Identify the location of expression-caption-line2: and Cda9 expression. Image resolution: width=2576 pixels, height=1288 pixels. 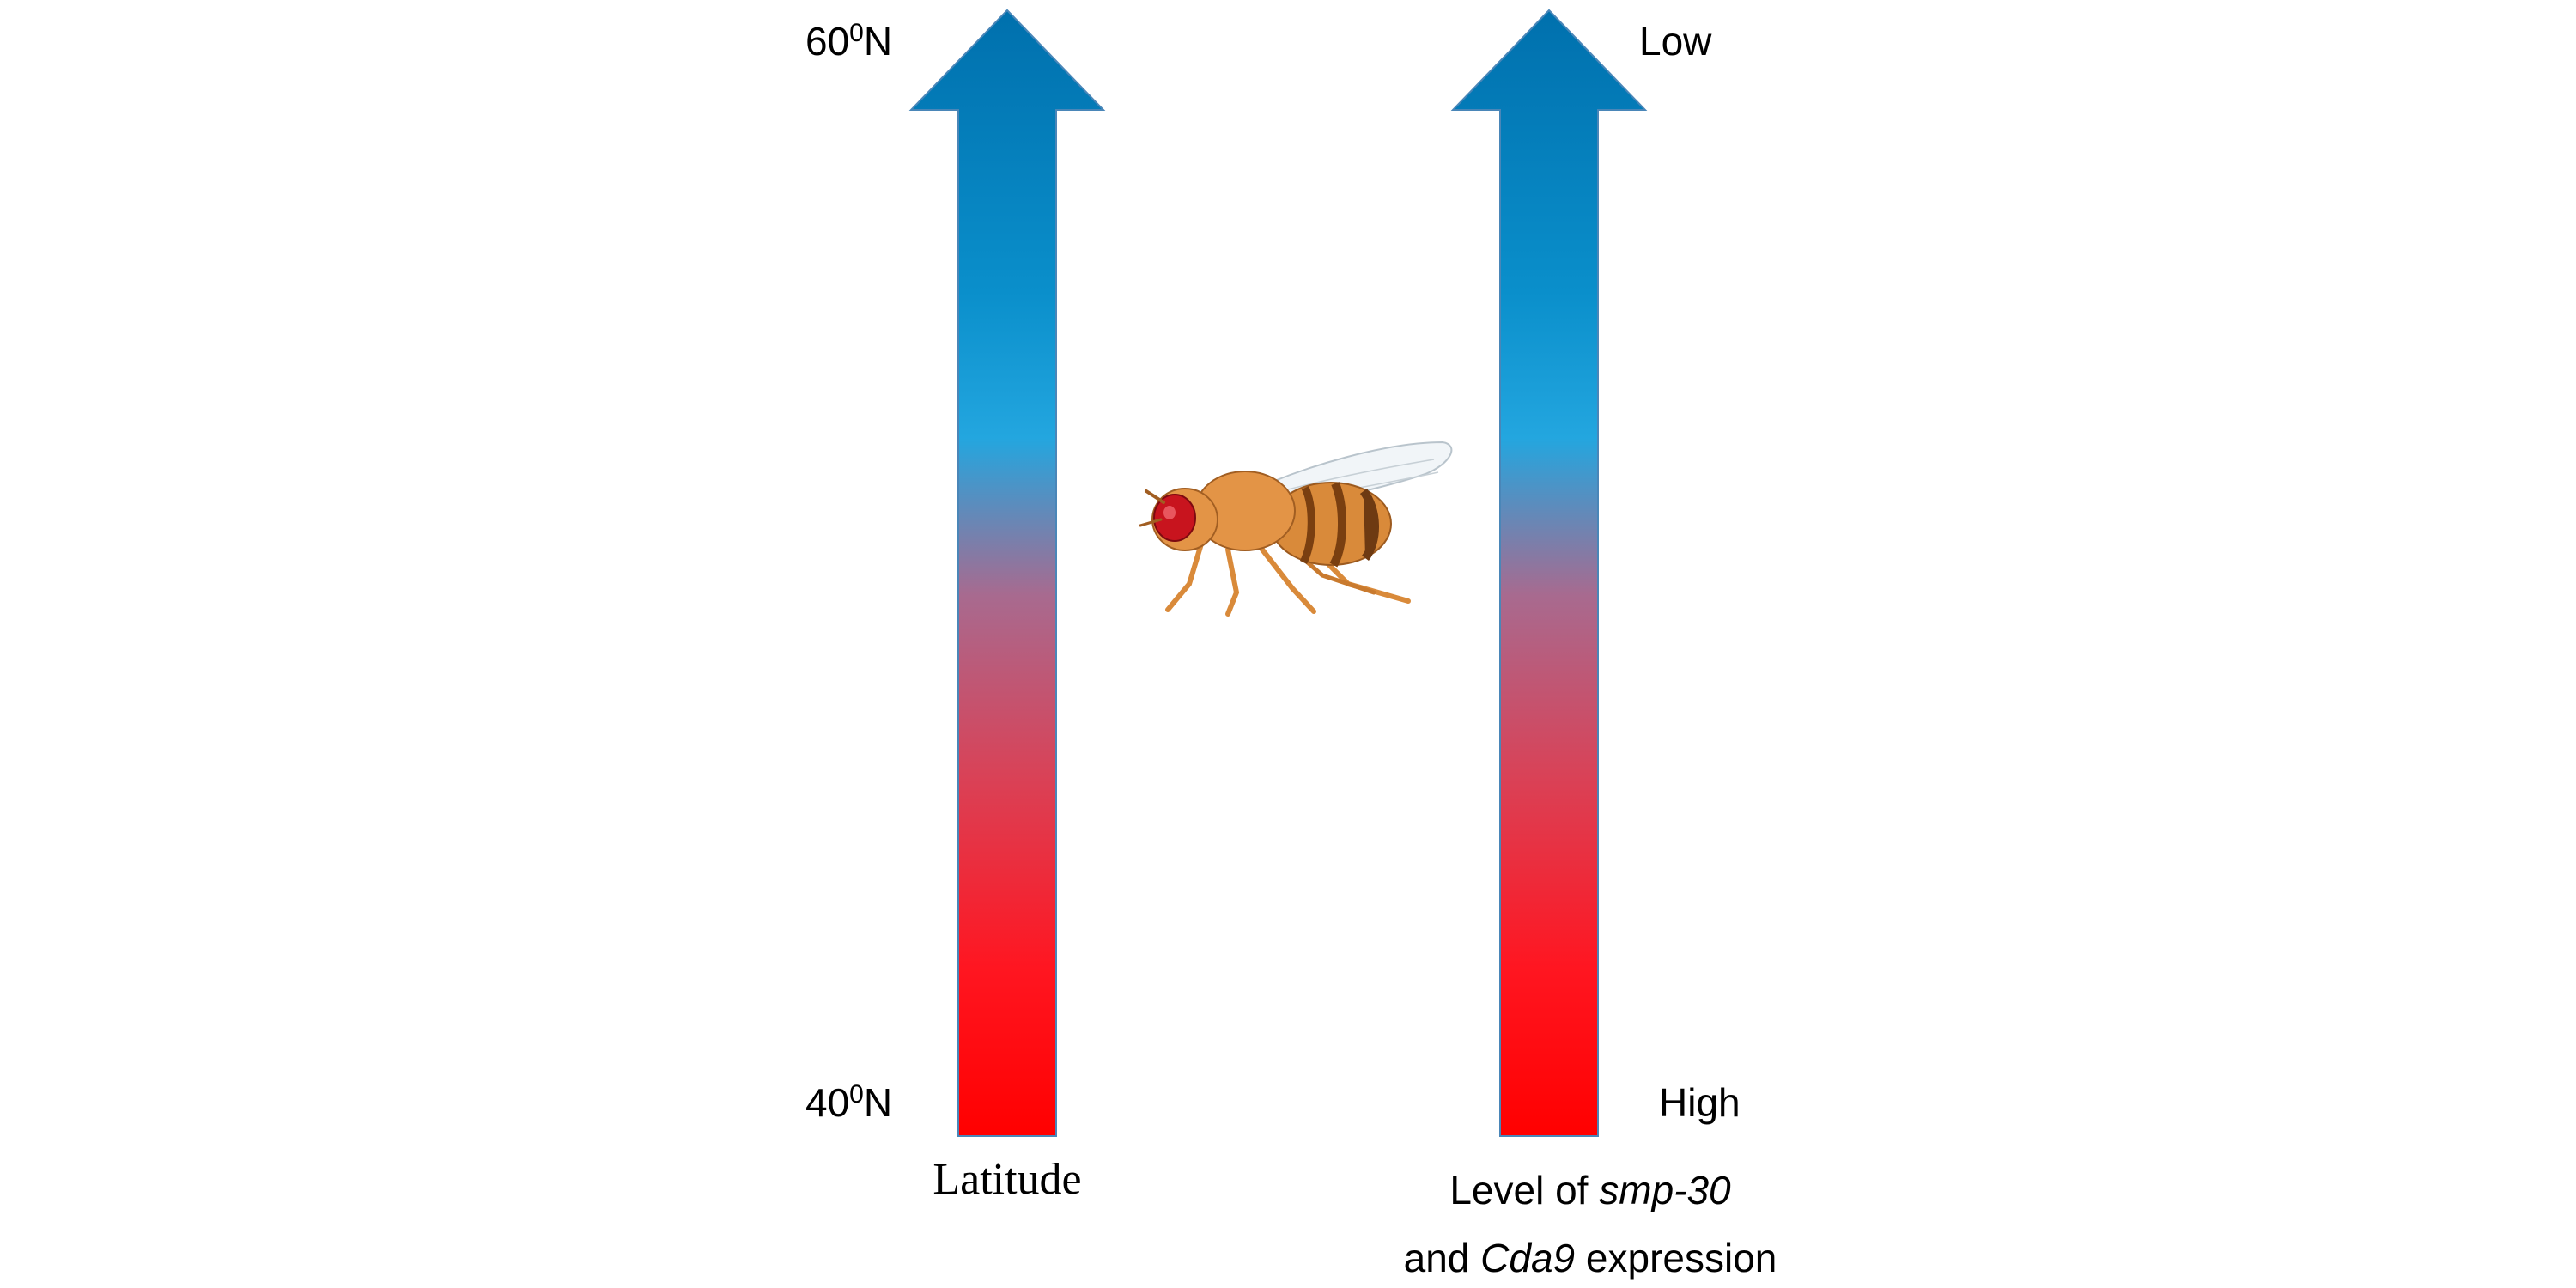
(1590, 1258).